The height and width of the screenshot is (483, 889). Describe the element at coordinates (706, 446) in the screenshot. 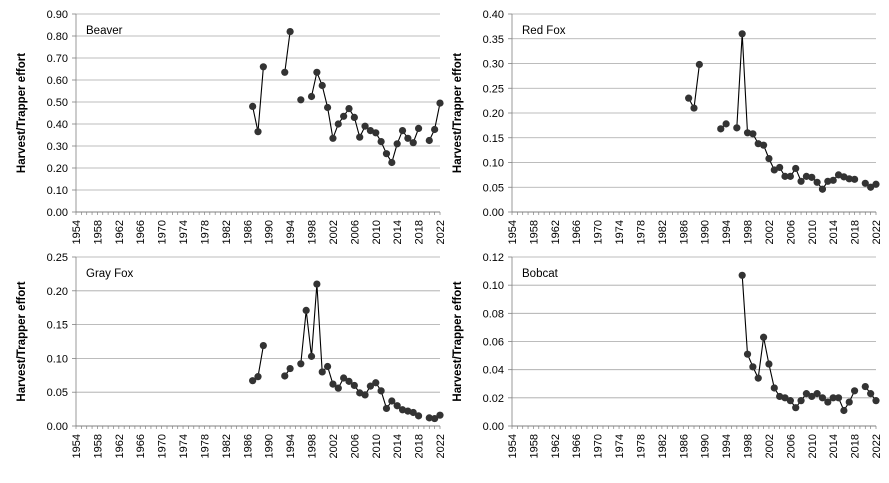

I see `x-tick-label: 1990` at that location.